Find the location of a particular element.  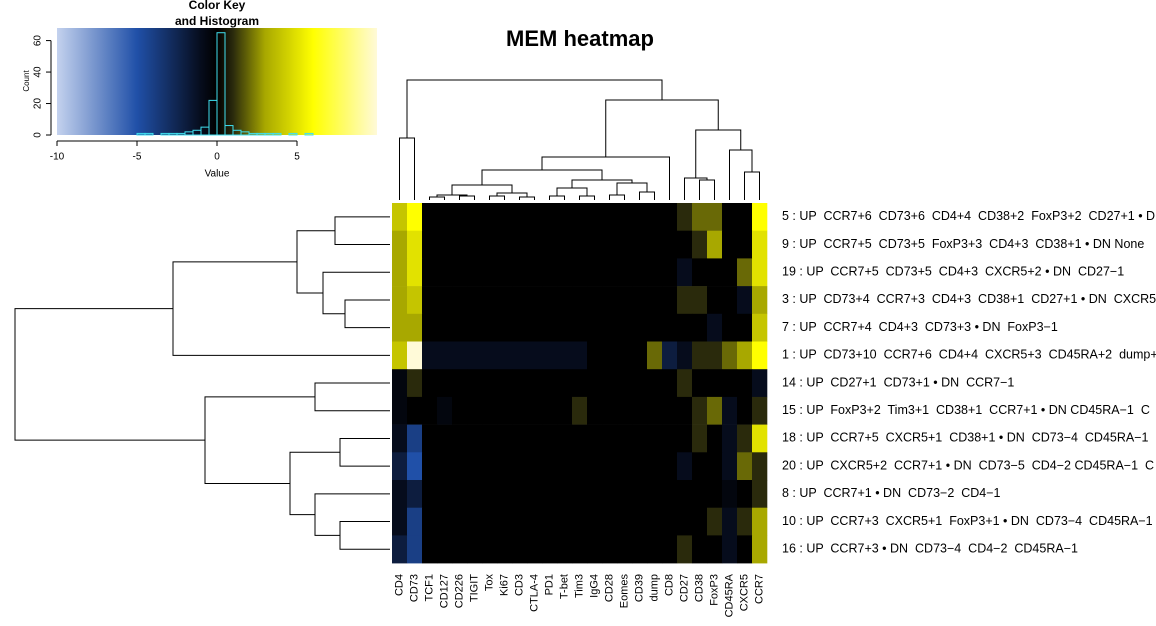

y-axis-label: Count is located at coordinates (26, 81).